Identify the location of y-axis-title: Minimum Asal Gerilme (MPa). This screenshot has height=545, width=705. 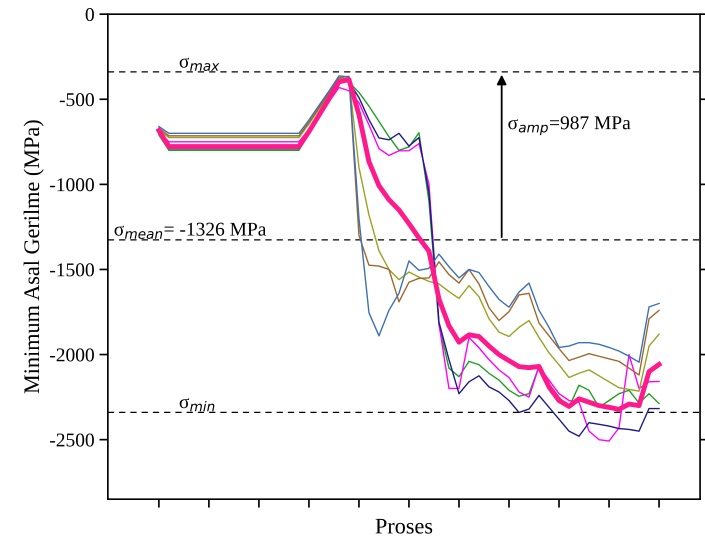
(34, 257).